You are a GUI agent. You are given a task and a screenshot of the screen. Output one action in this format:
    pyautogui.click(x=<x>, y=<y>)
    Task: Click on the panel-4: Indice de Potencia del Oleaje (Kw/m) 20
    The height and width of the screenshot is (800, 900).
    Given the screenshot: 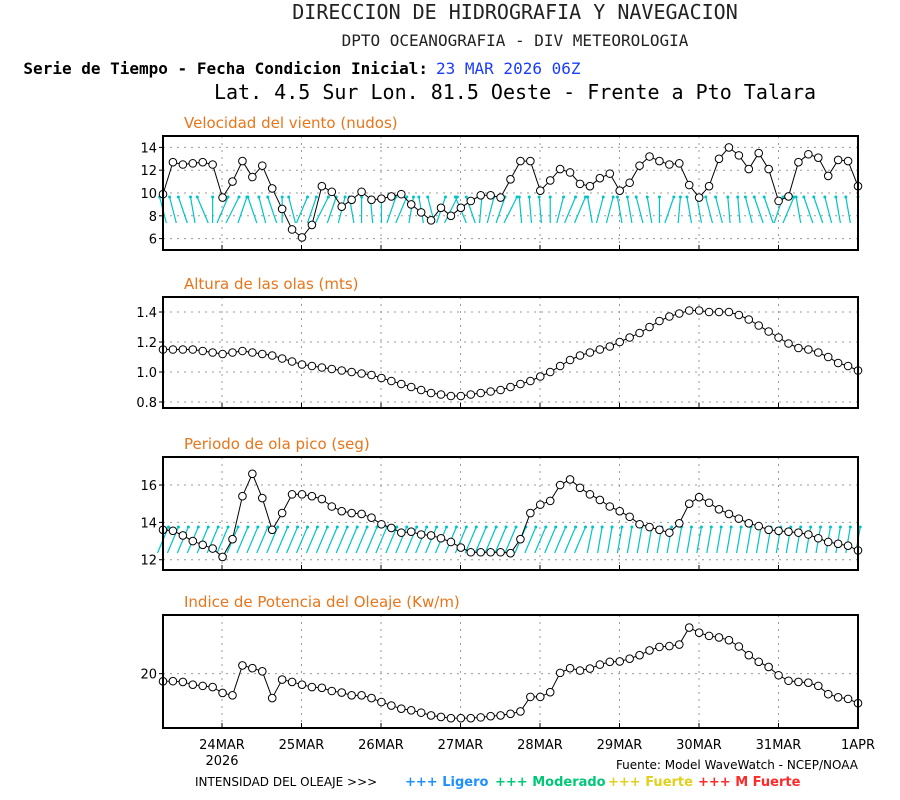 What is the action you would take?
    pyautogui.click(x=501, y=661)
    